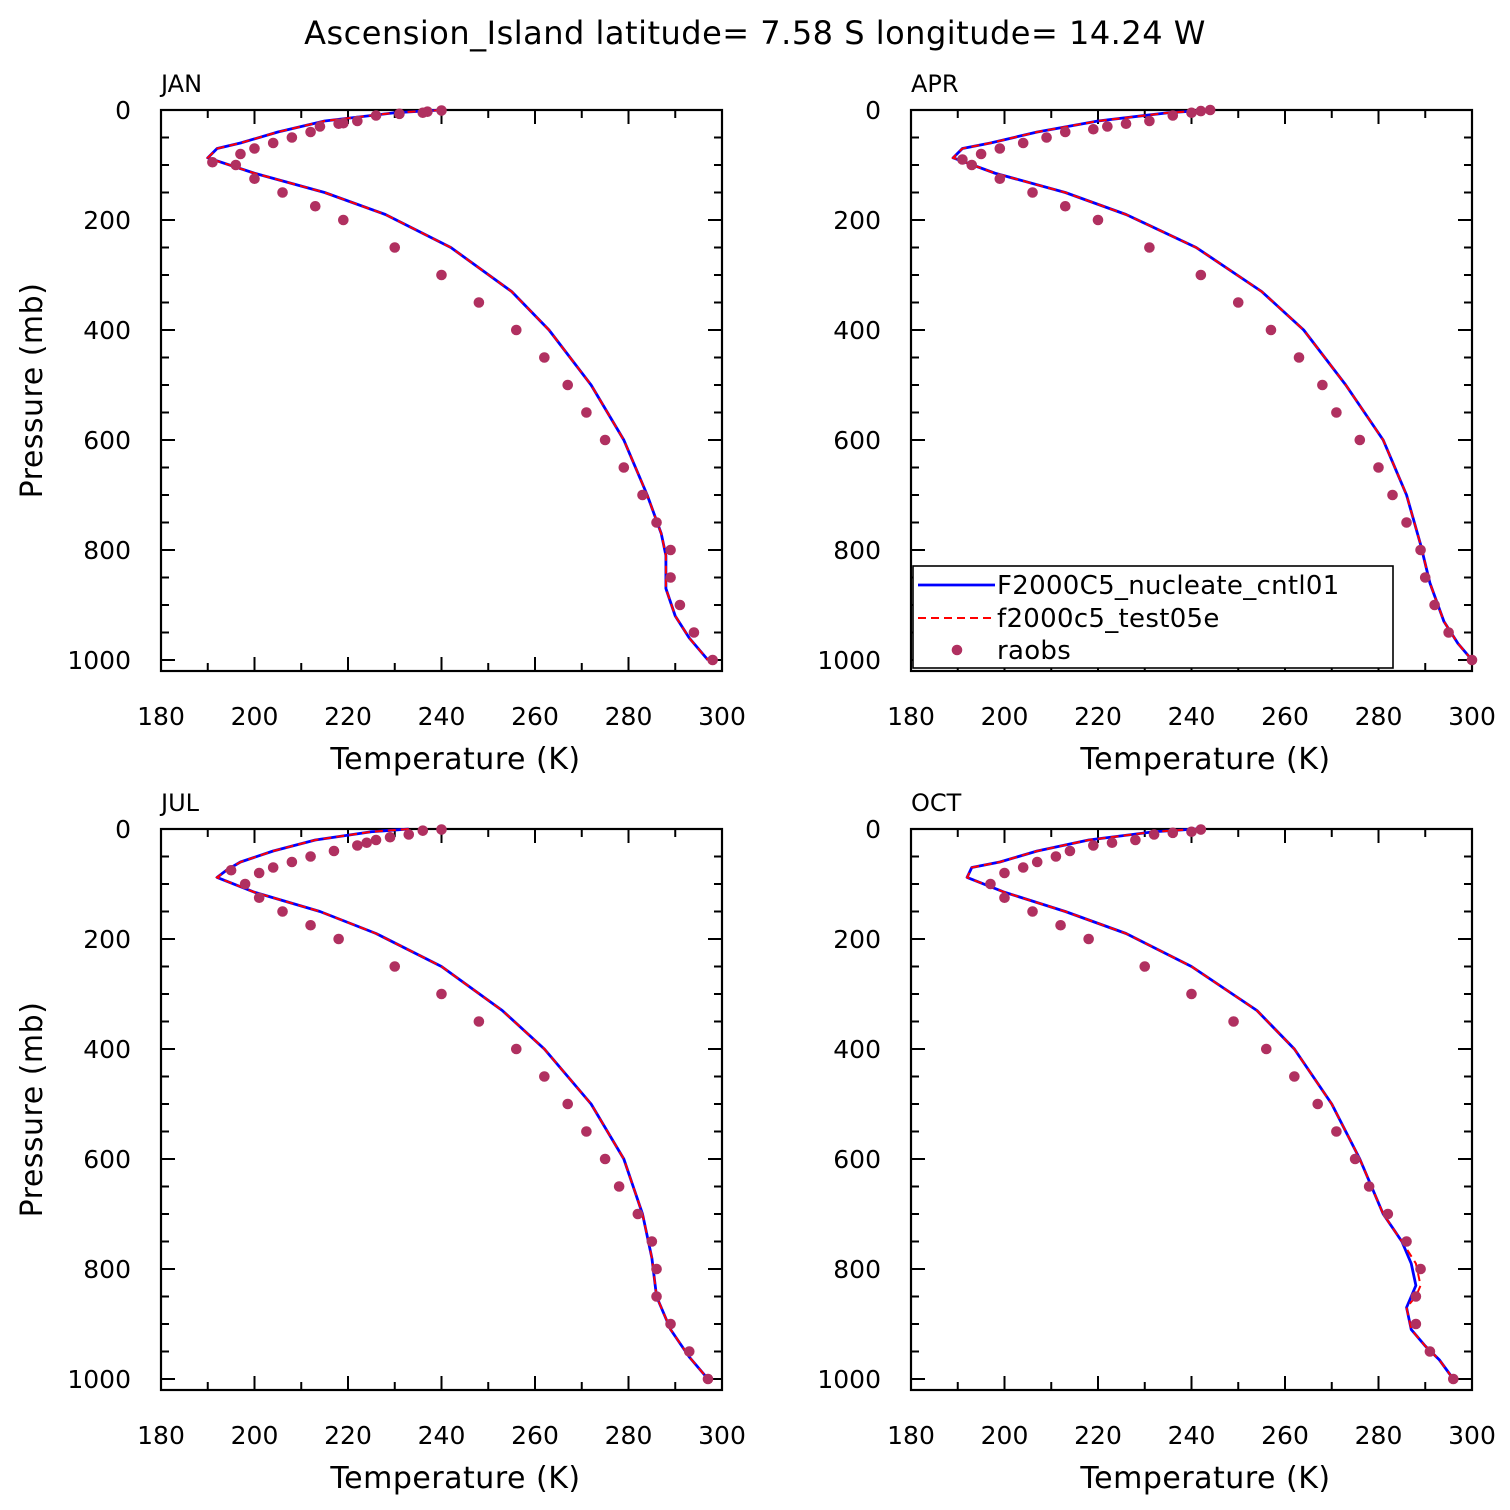 This screenshot has width=1510, height=1510. I want to click on legend-box, so click(1153, 617).